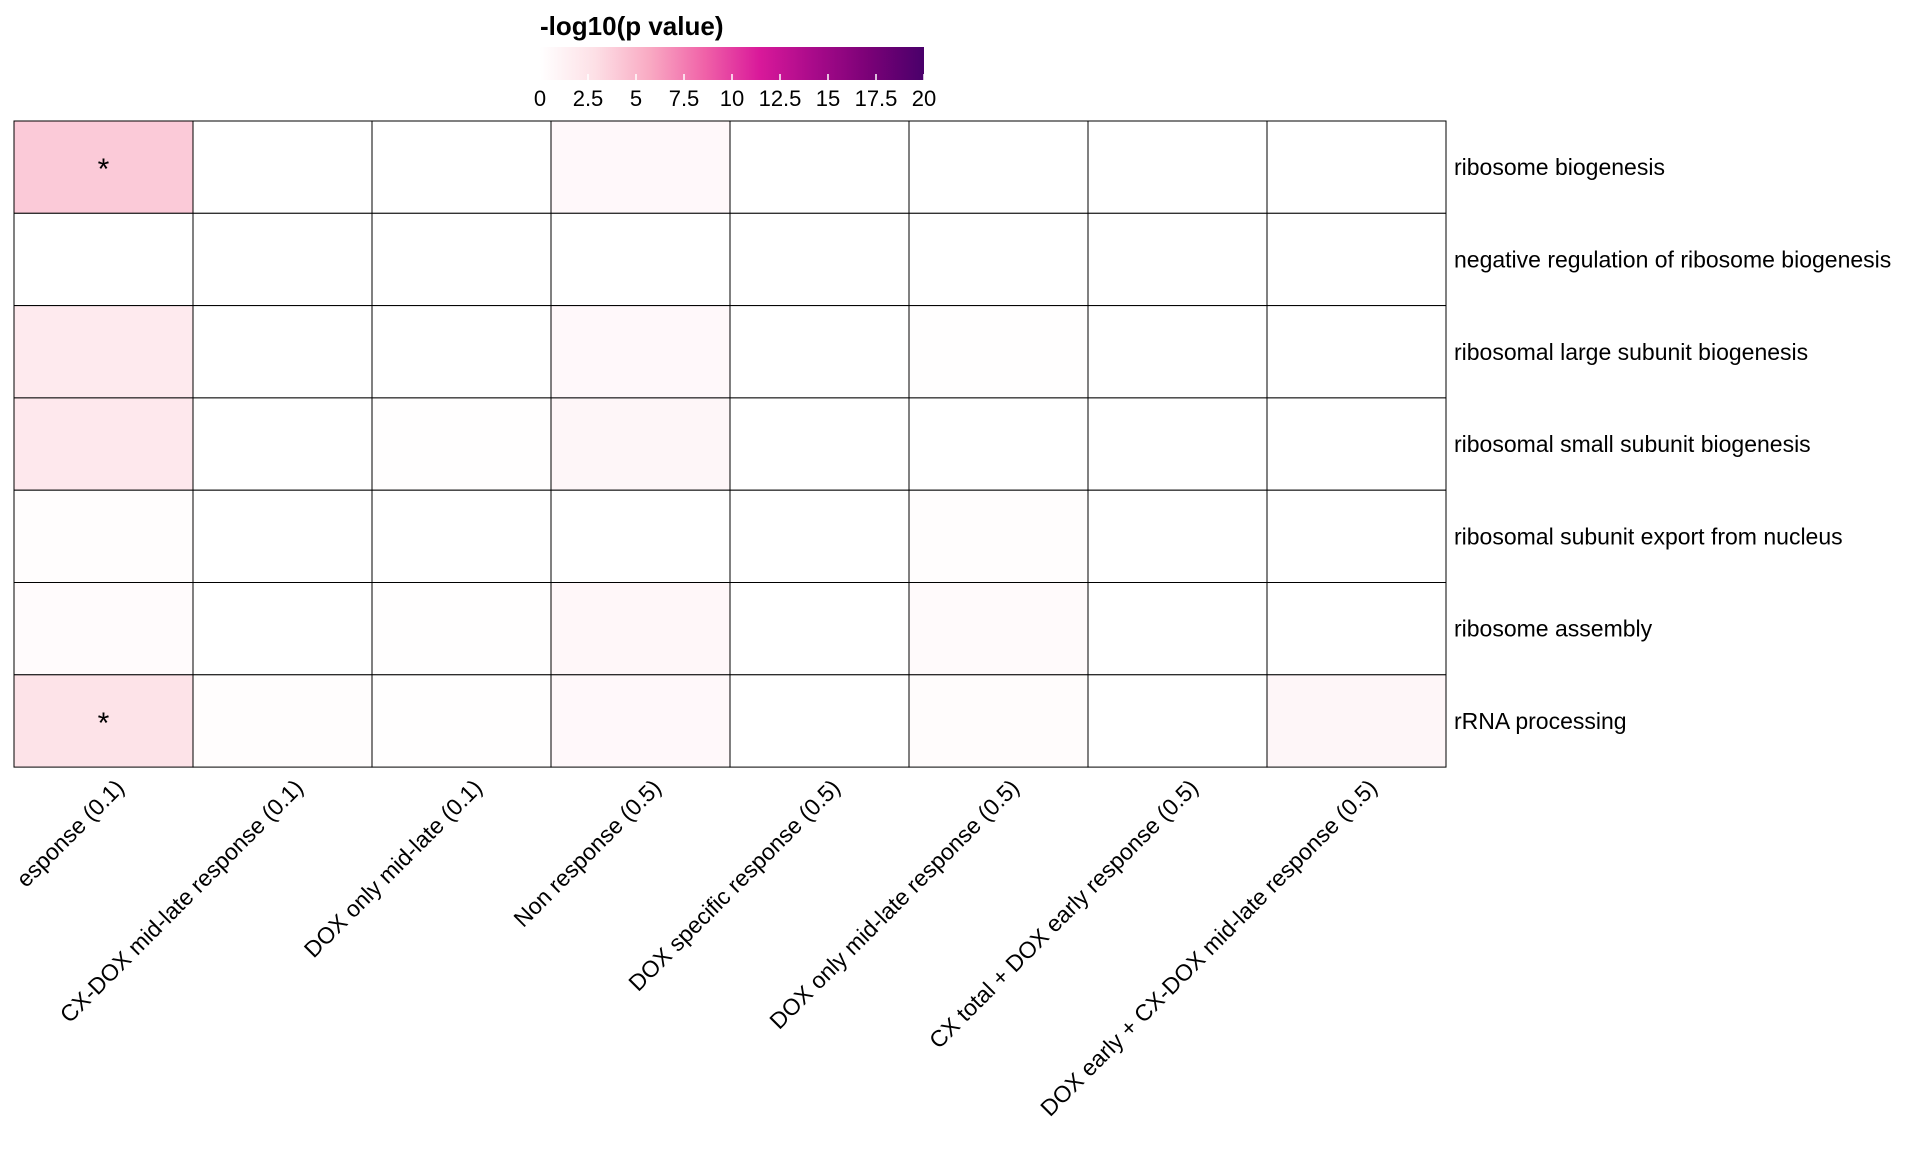 This screenshot has width=1920, height=1152. I want to click on row-label: ribosomal small subunit biogenesis, so click(1632, 444).